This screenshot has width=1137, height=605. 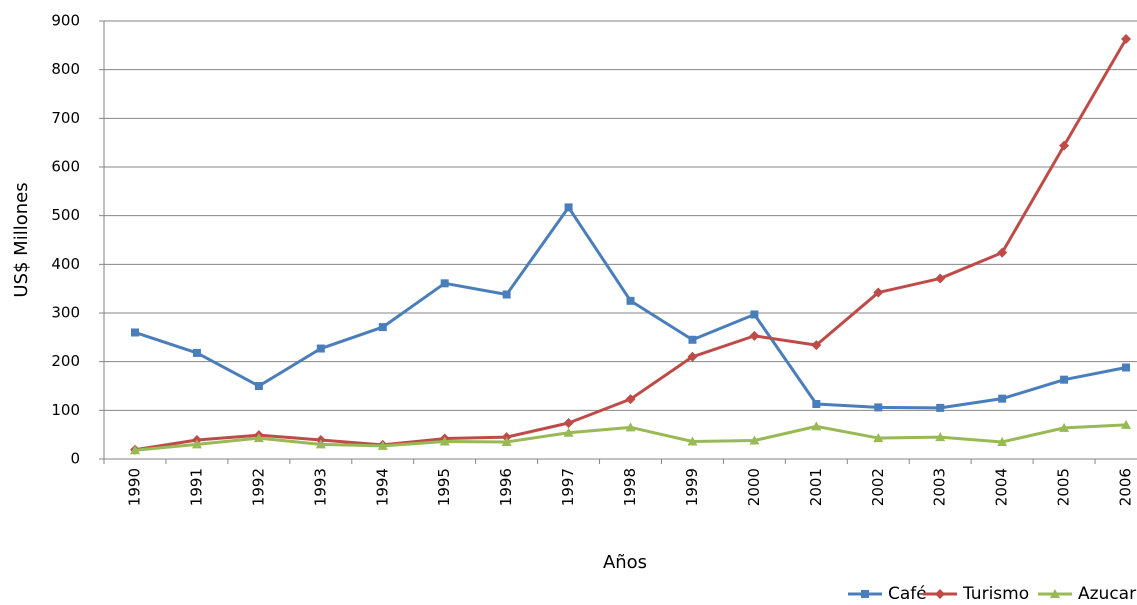 I want to click on y-tick-label: 600, so click(x=65, y=167).